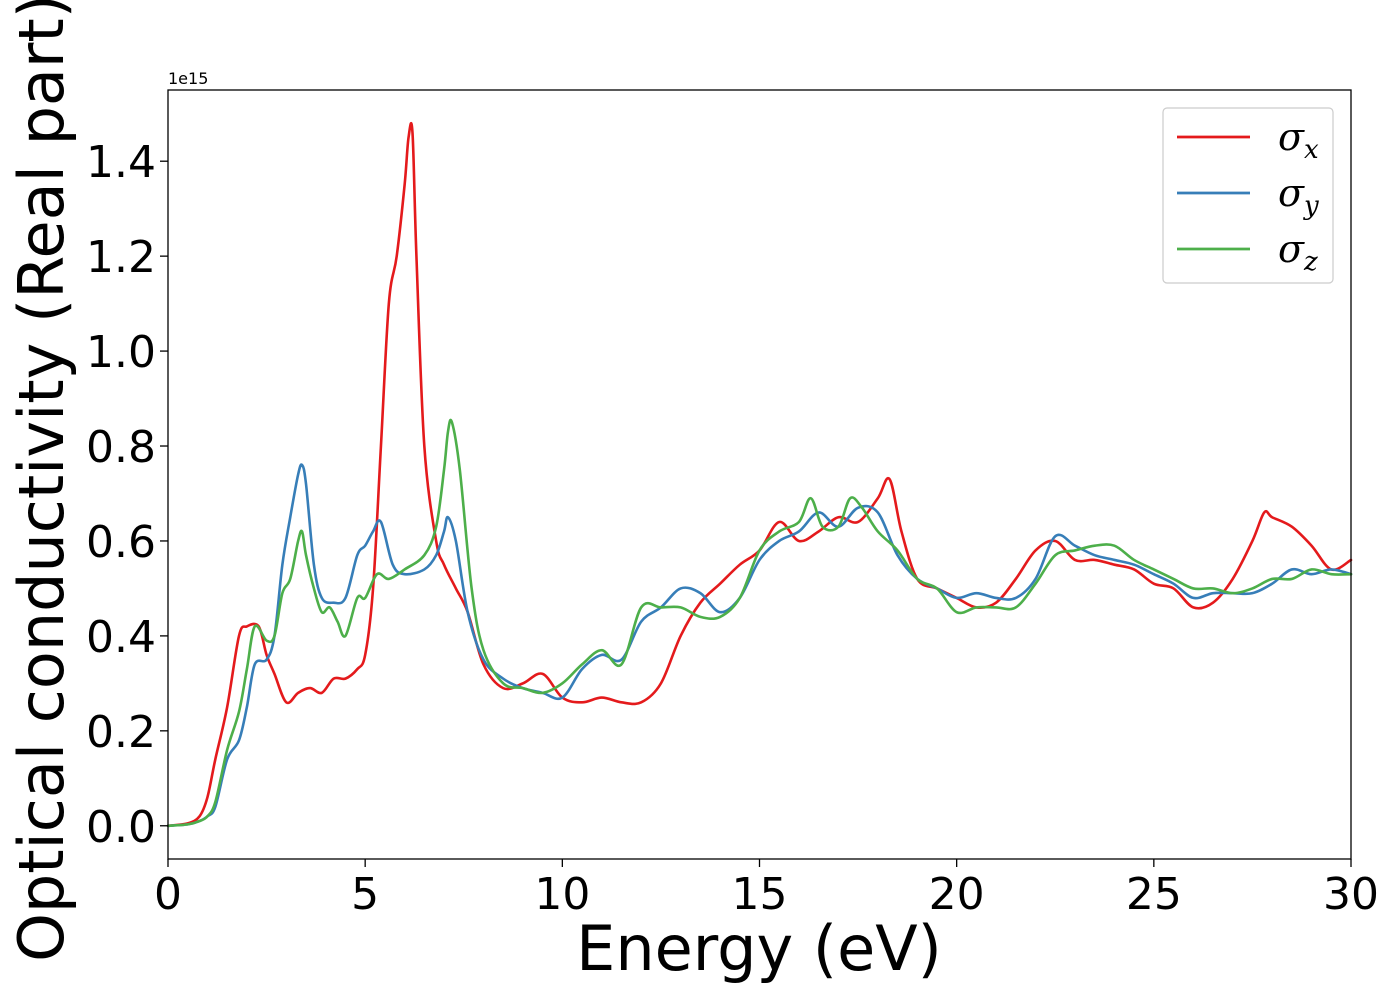 The width and height of the screenshot is (1400, 1000). I want to click on x-tick-label: 10, so click(562, 894).